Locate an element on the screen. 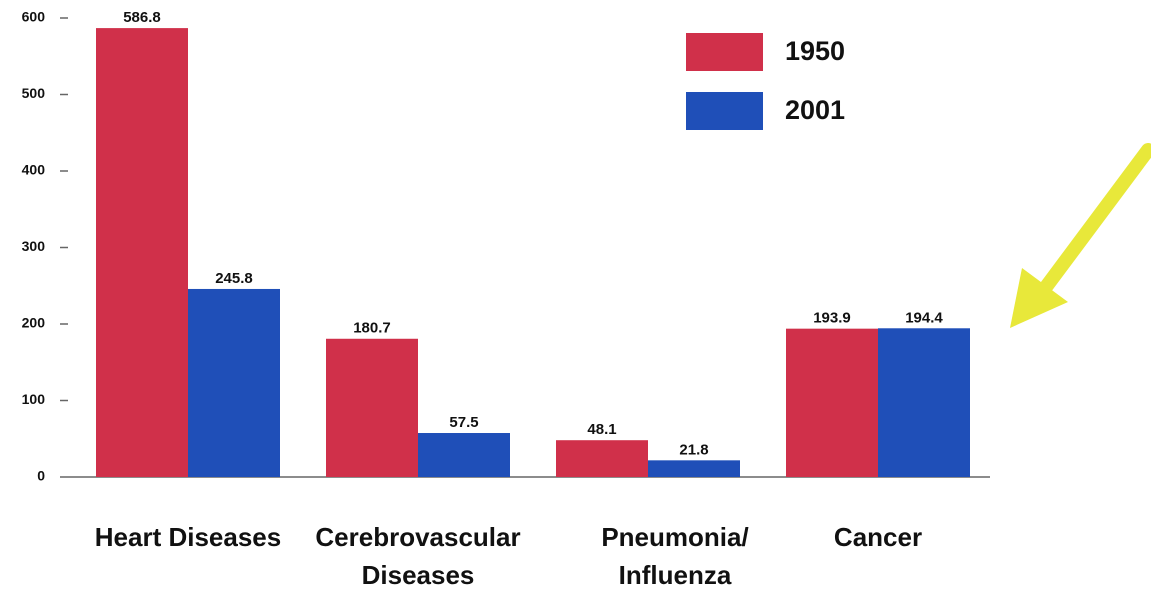 The image size is (1151, 591). arrow is located at coordinates (1080, 235).